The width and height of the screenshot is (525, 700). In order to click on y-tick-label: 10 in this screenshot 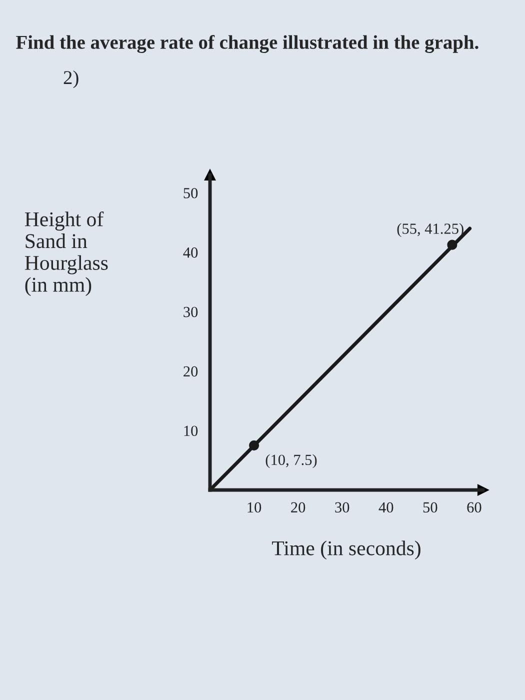, I will do `click(191, 431)`.